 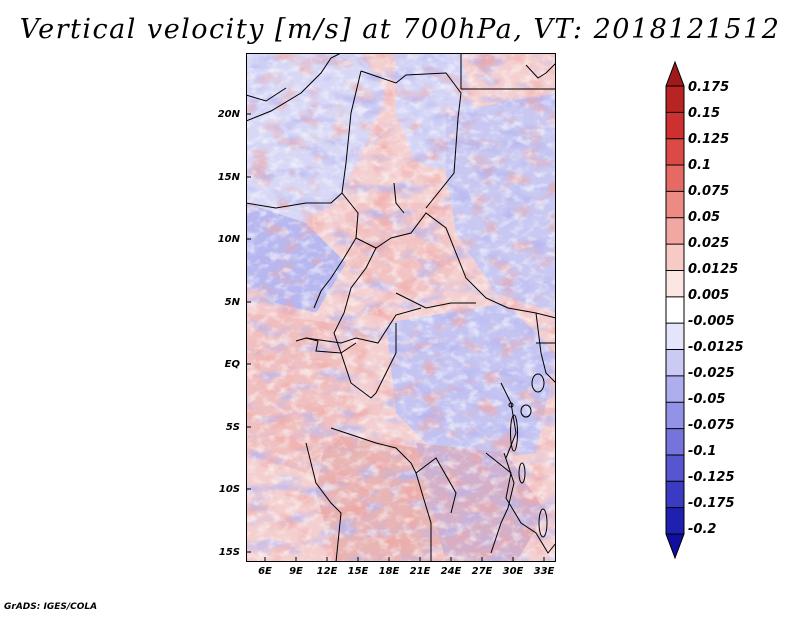 I want to click on lon-label-30e: 30E, so click(x=513, y=571).